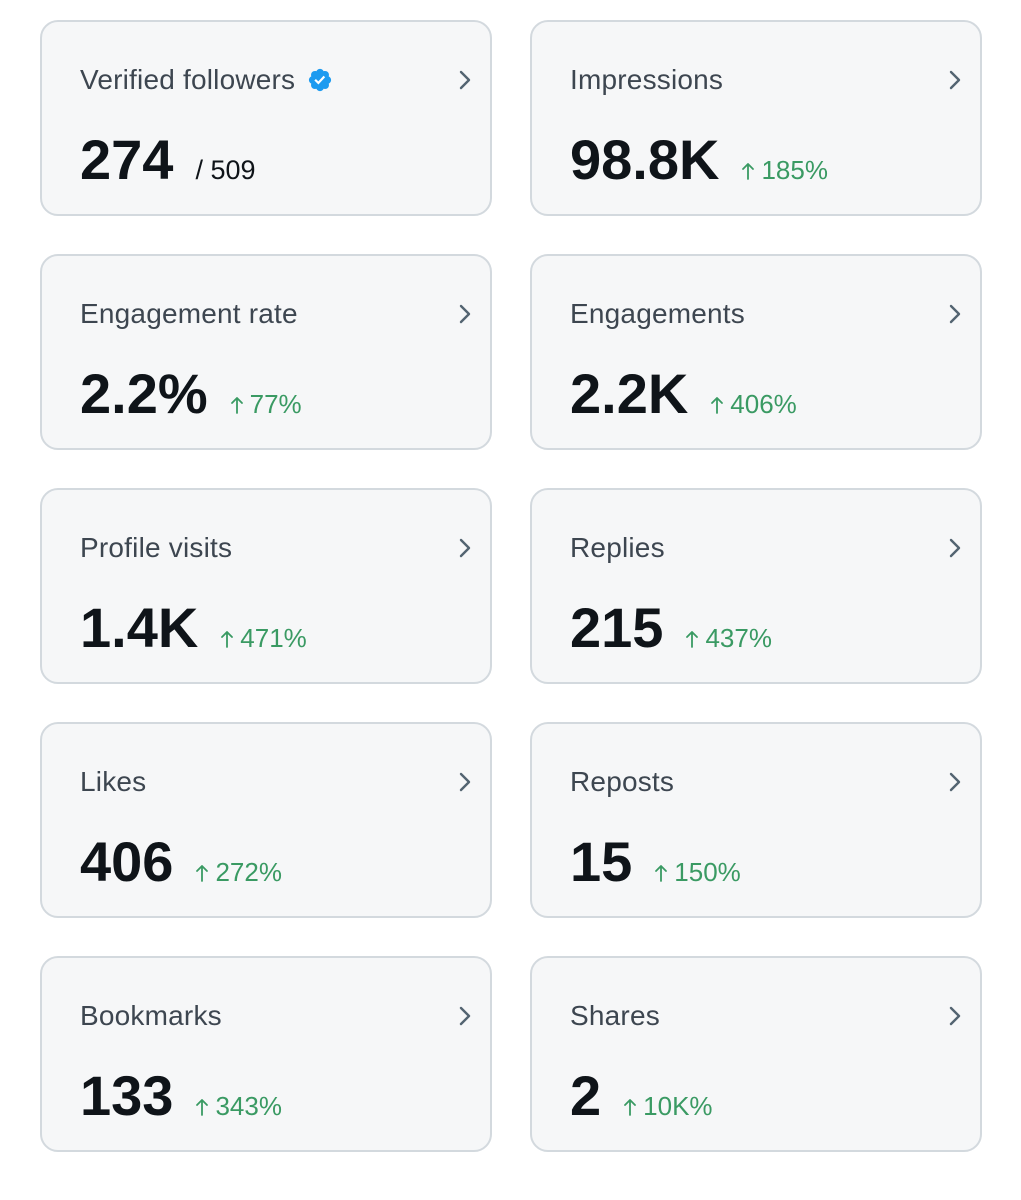  Describe the element at coordinates (266, 820) in the screenshot. I see `metric-card-likes: Likes 406 272%` at that location.